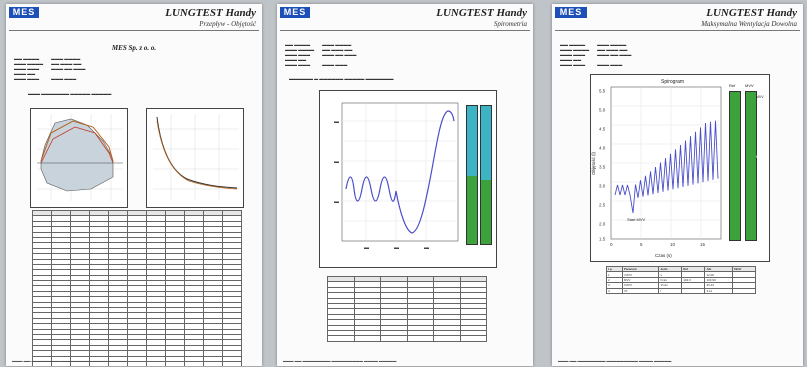  Describe the element at coordinates (602, 91) in the screenshot. I see `y-tick-label: 5.5` at that location.